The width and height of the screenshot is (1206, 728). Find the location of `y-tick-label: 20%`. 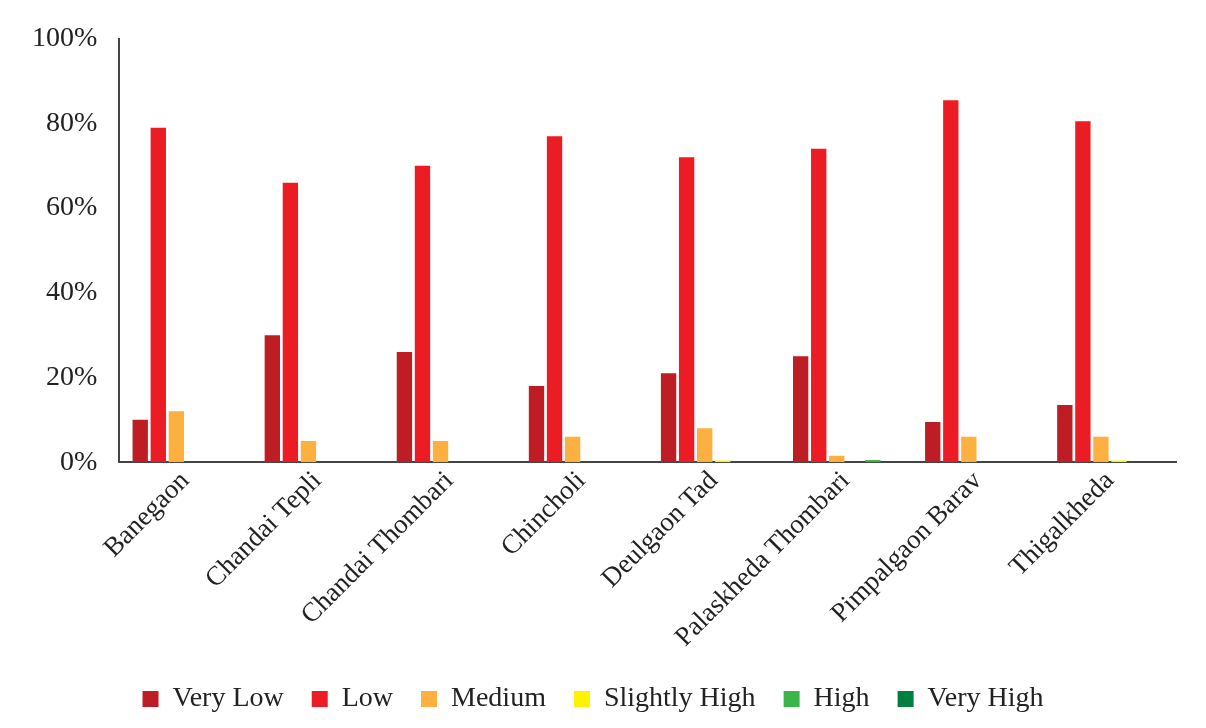

y-tick-label: 20% is located at coordinates (72, 375).